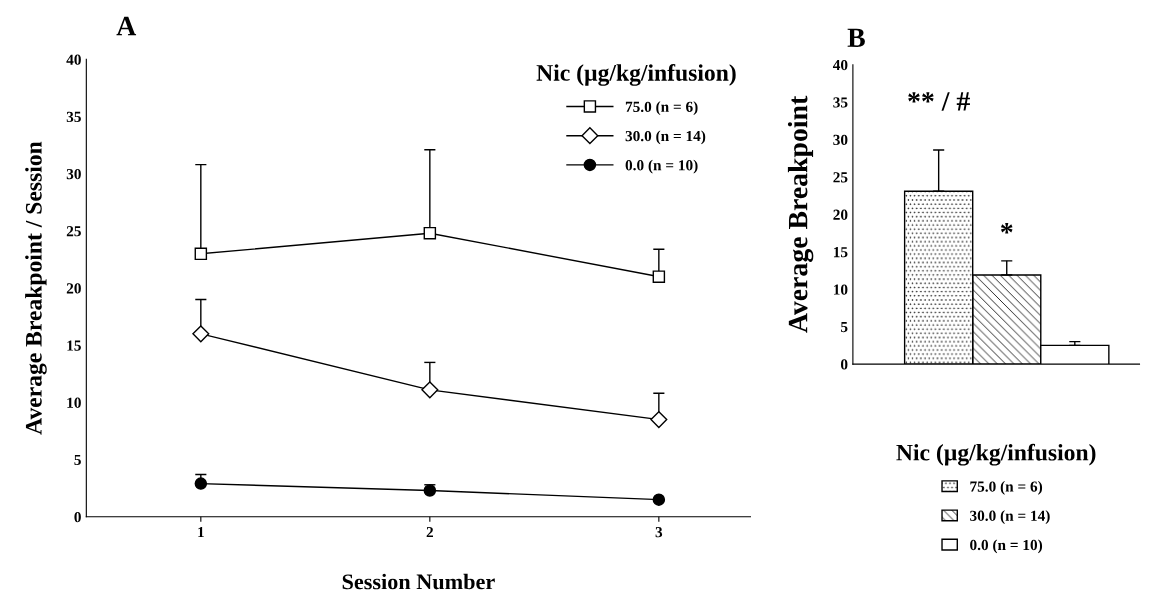  I want to click on y-axis-title: Average Breakpoint / Session, so click(36, 288).